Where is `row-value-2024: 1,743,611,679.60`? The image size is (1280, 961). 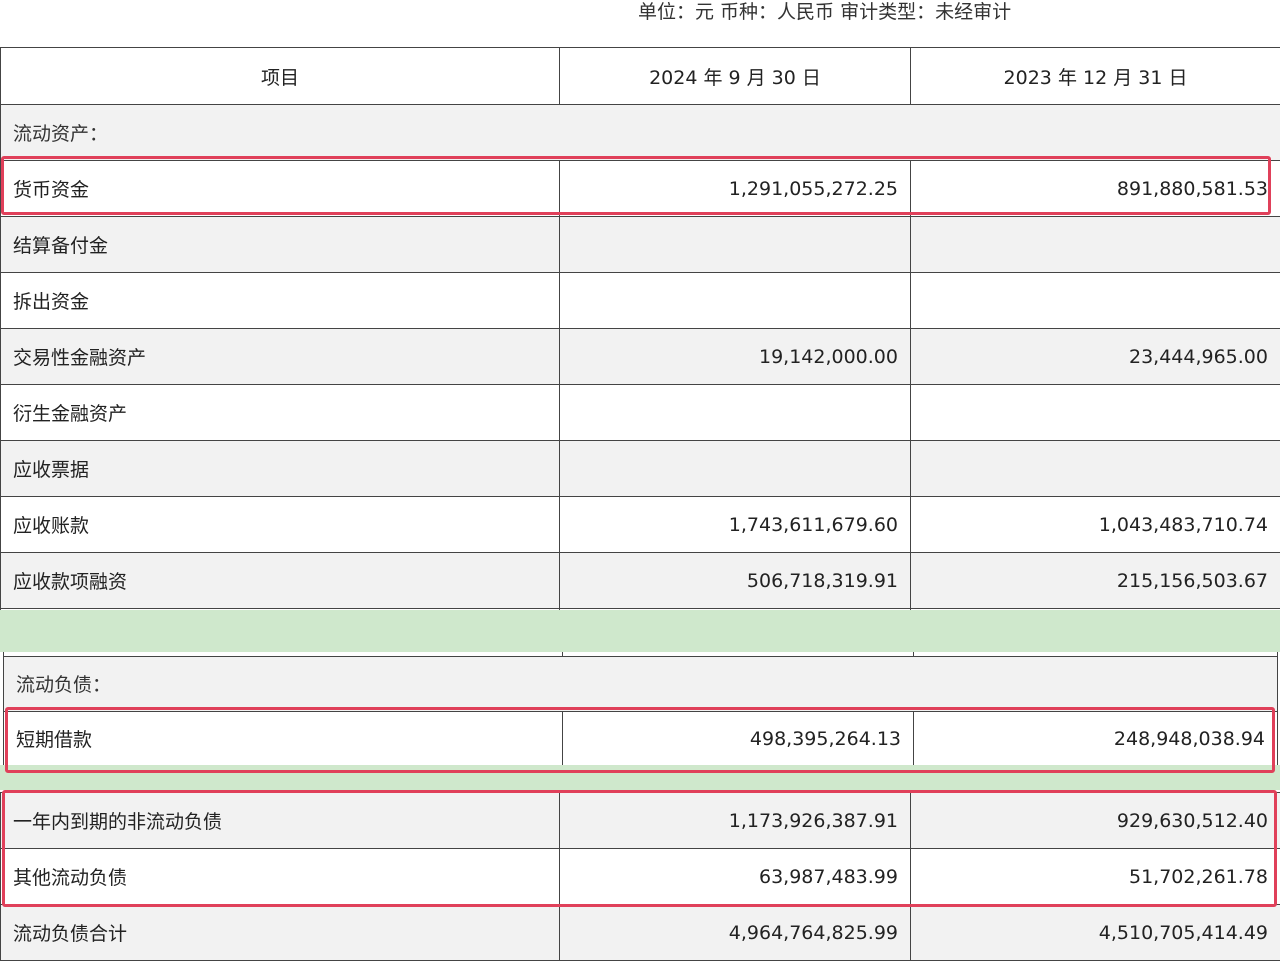
row-value-2024: 1,743,611,679.60 is located at coordinates (735, 525).